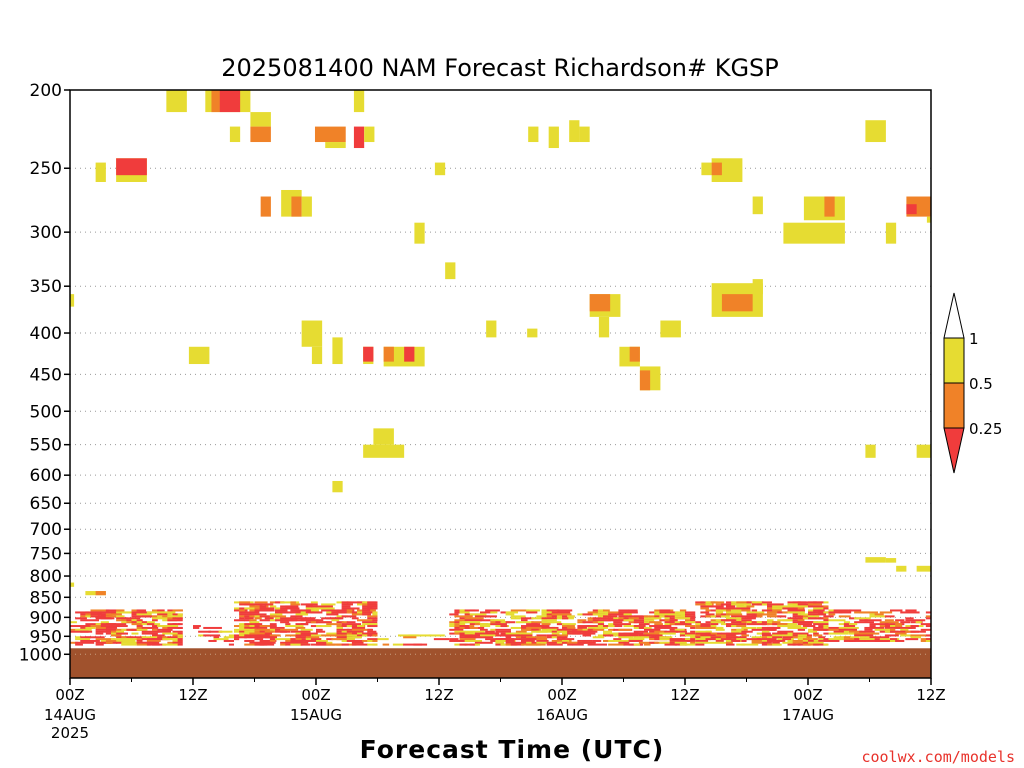 The width and height of the screenshot is (1024, 768). Describe the element at coordinates (46, 577) in the screenshot. I see `y-tick-label: 800` at that location.